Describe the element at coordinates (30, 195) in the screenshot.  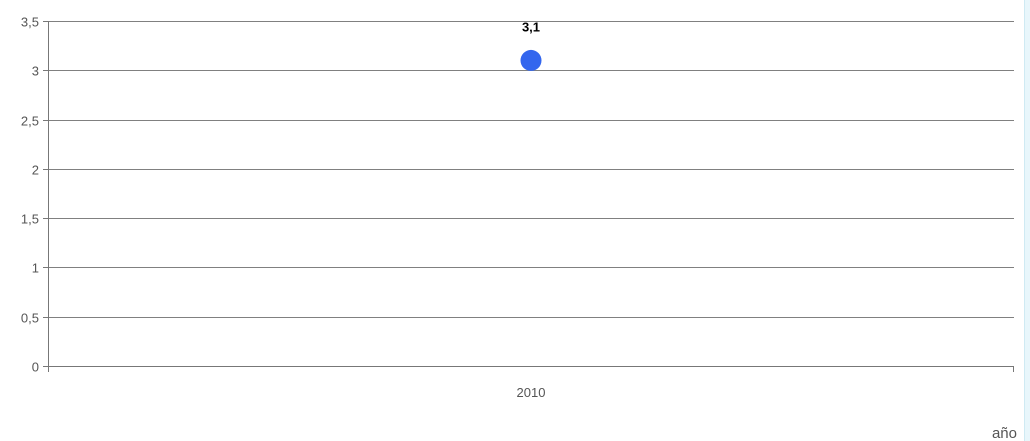
I see `y-tick-labels: 0 0,5 1 1,5 2 2,5 3 3,5` at that location.